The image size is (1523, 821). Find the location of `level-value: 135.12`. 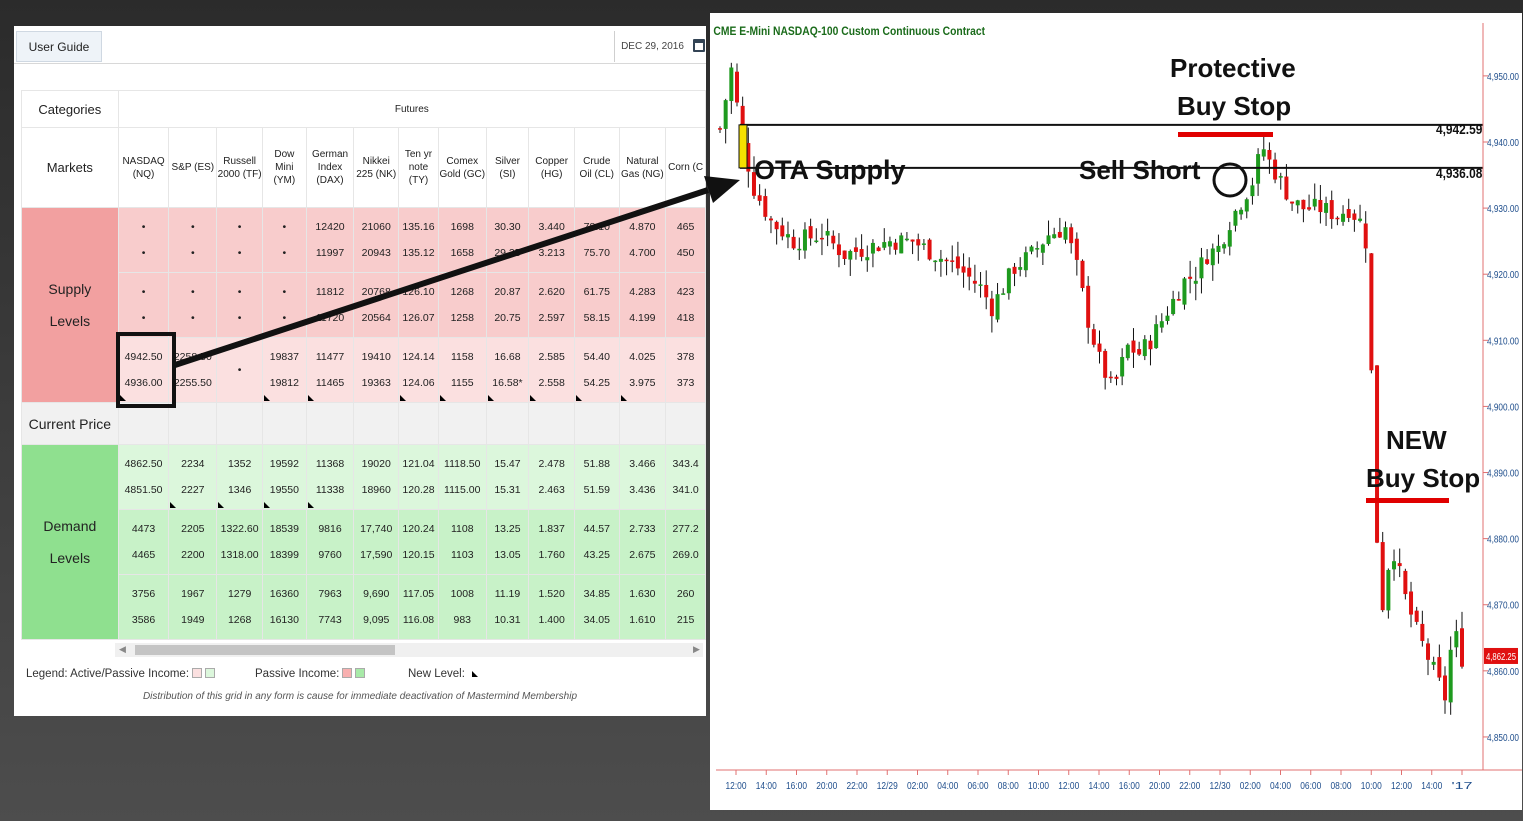

level-value: 135.12 is located at coordinates (418, 253).